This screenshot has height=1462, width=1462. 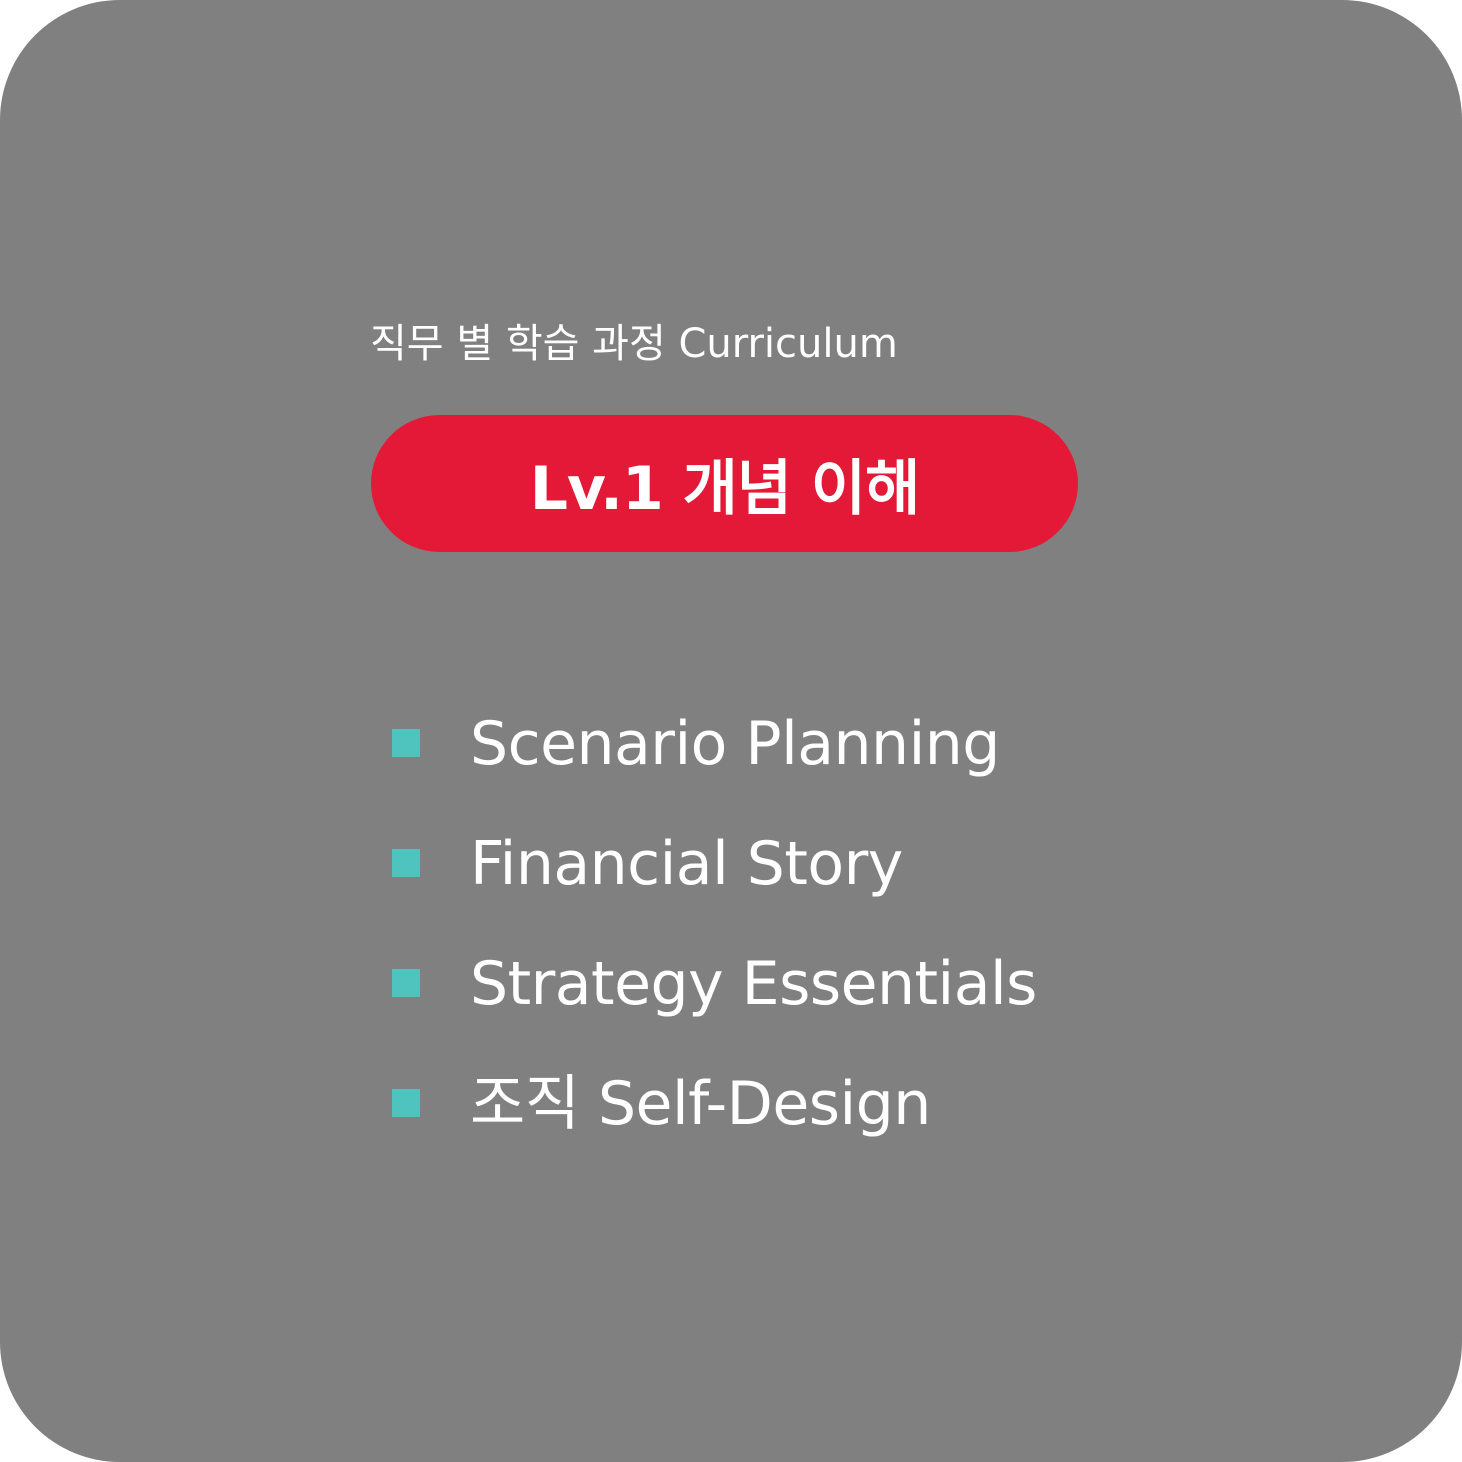 I want to click on curriculum-subtitle: 직무 별 학습 과정 Curriculum, so click(x=634, y=344).